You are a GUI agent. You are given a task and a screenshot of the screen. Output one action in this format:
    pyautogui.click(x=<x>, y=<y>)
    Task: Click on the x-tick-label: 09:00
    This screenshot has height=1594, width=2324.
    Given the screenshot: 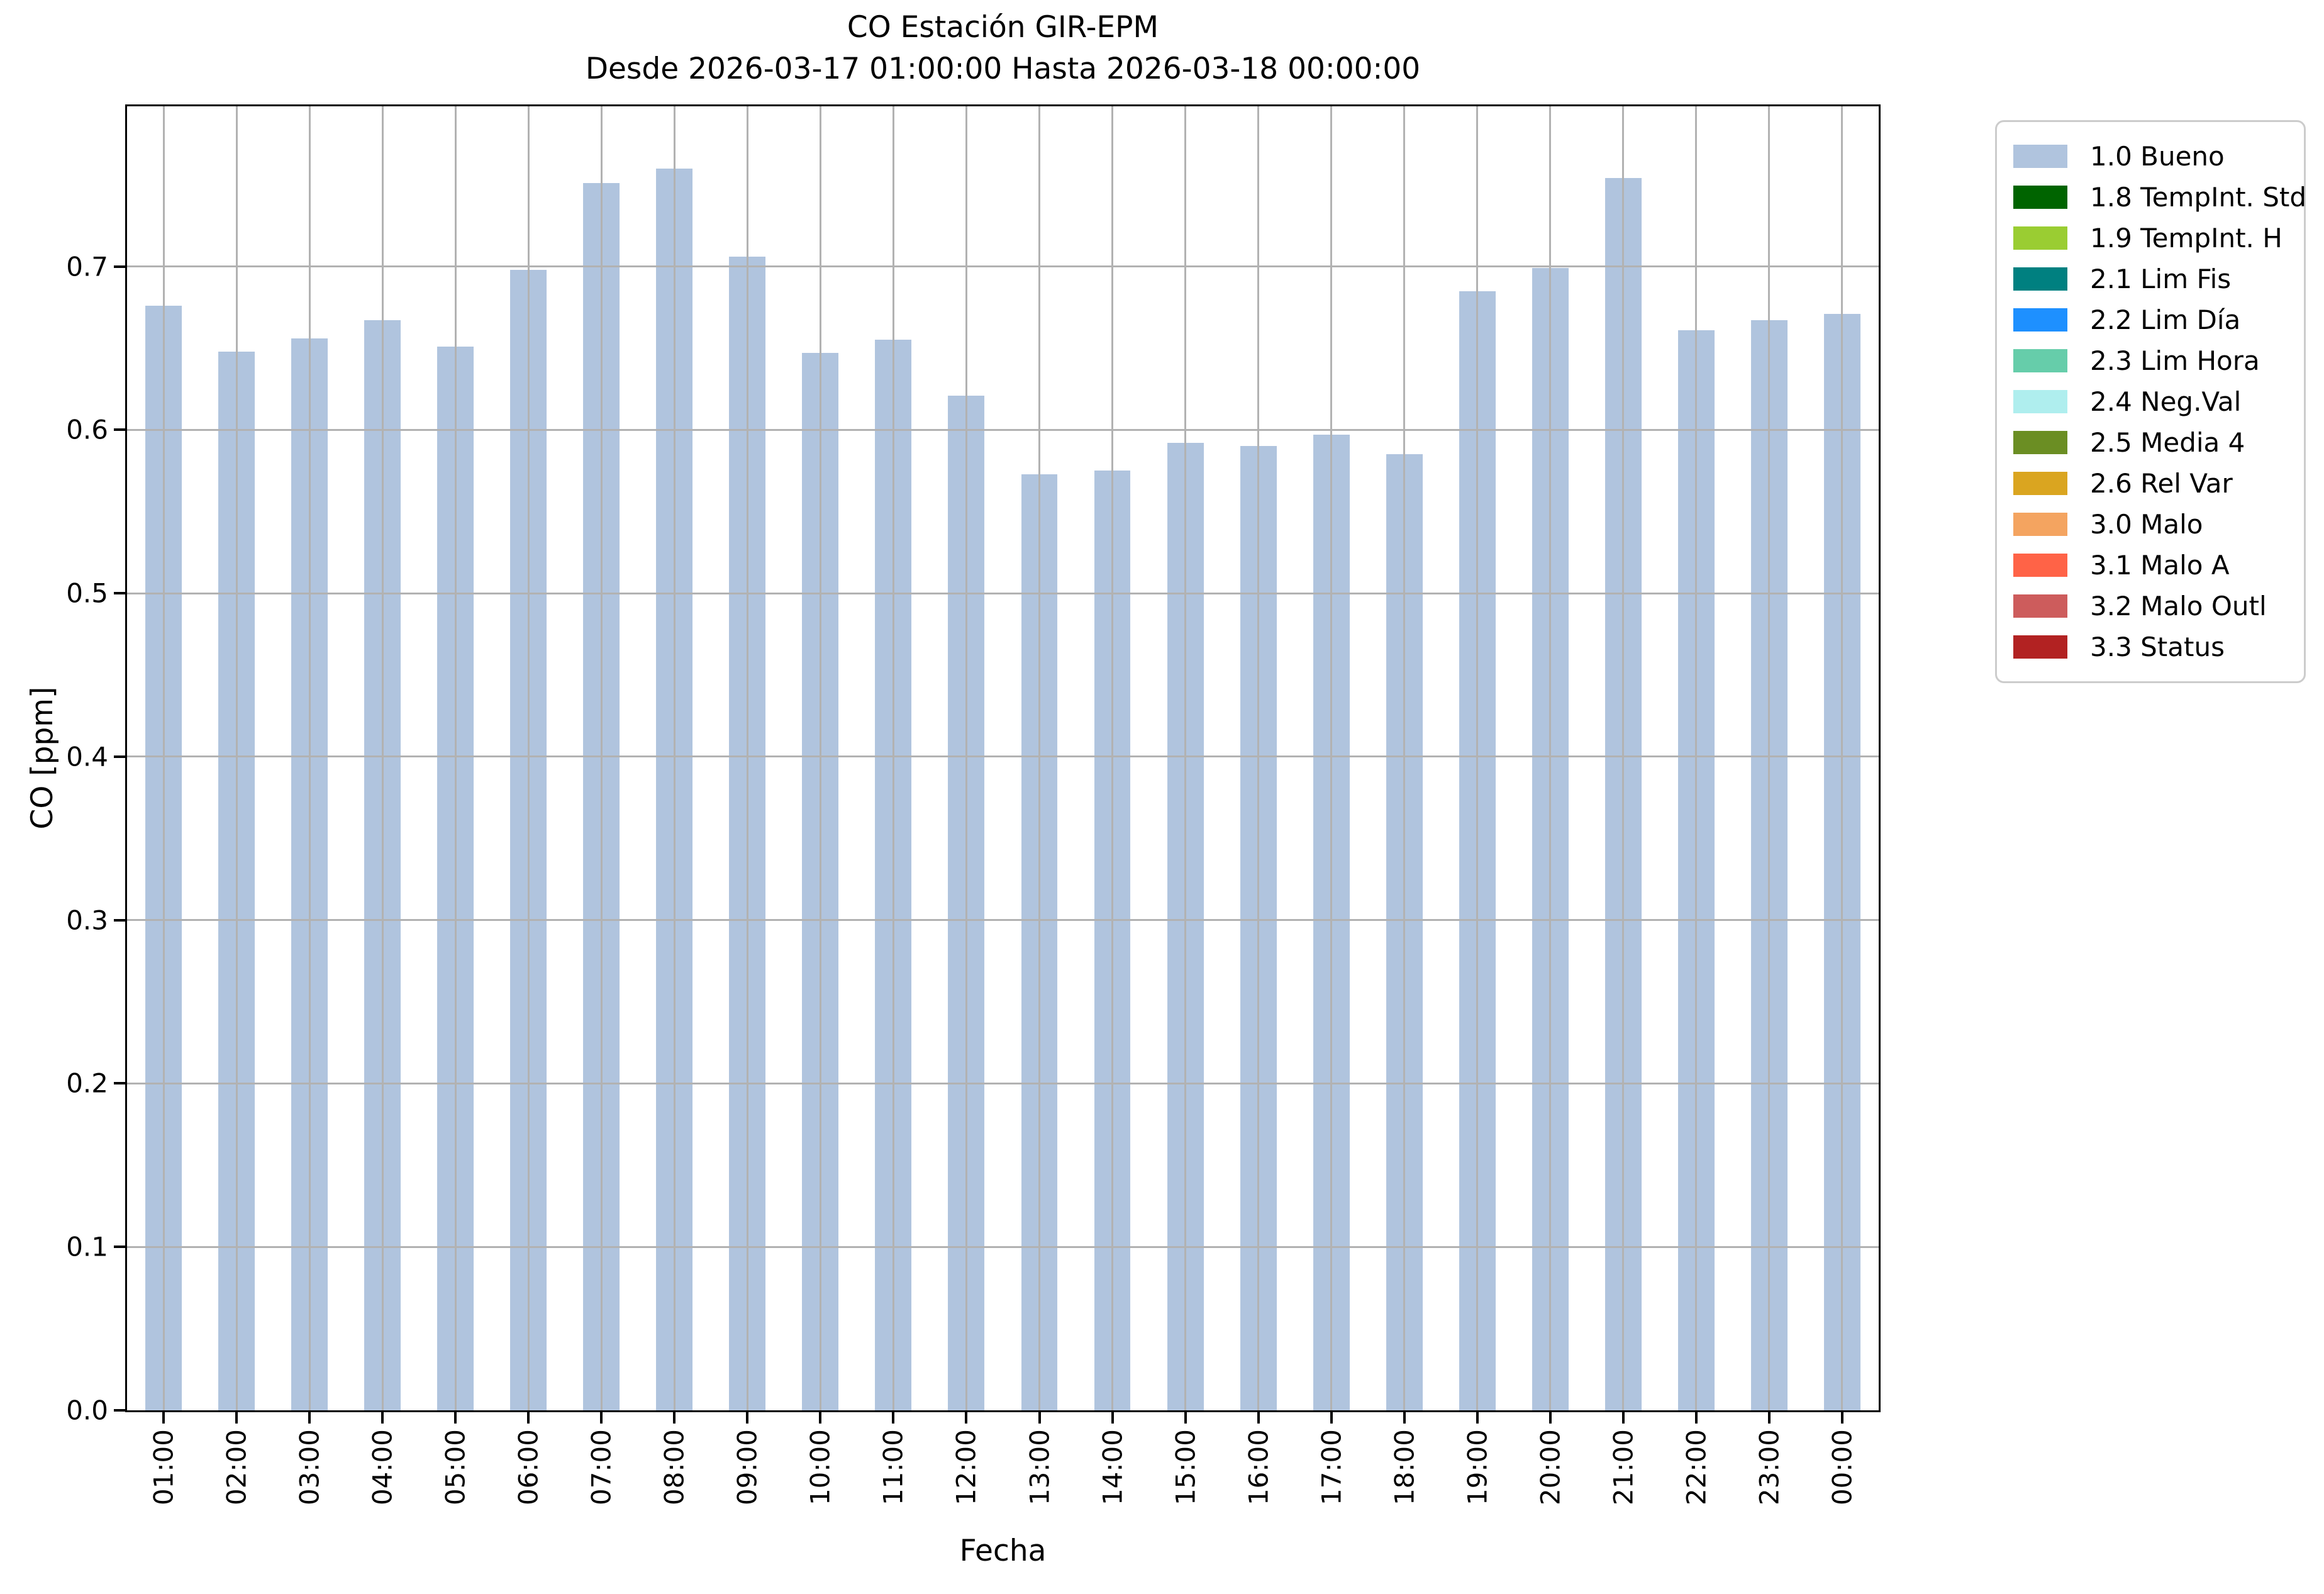 What is the action you would take?
    pyautogui.click(x=747, y=1467)
    